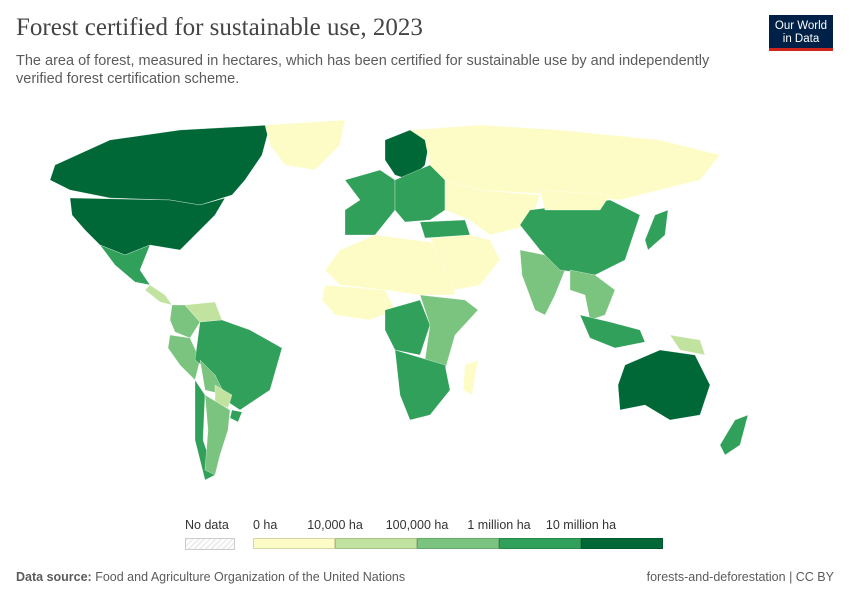 Image resolution: width=850 pixels, height=600 pixels. I want to click on region-madagascar, so click(470, 377).